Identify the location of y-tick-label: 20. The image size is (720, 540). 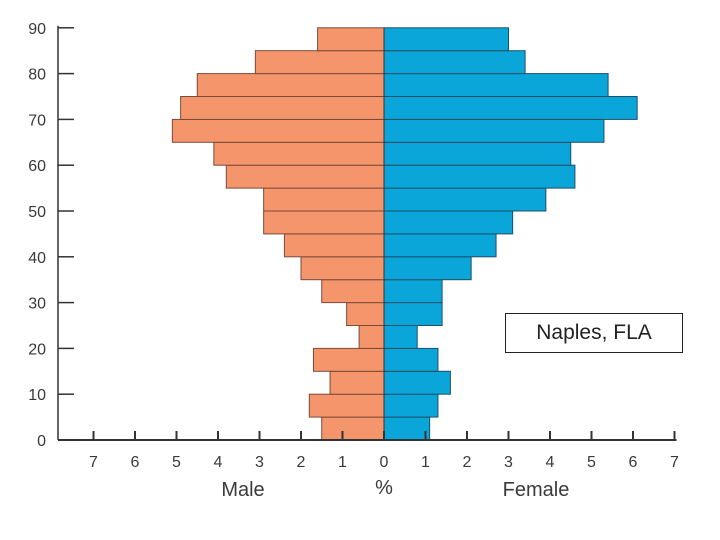
(37, 349).